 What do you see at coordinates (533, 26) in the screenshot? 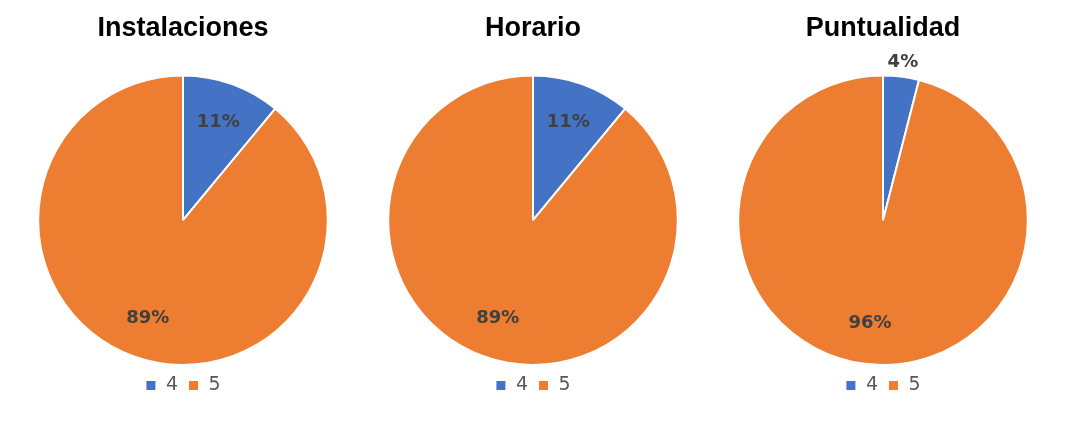
I see `chart-title: Horario` at bounding box center [533, 26].